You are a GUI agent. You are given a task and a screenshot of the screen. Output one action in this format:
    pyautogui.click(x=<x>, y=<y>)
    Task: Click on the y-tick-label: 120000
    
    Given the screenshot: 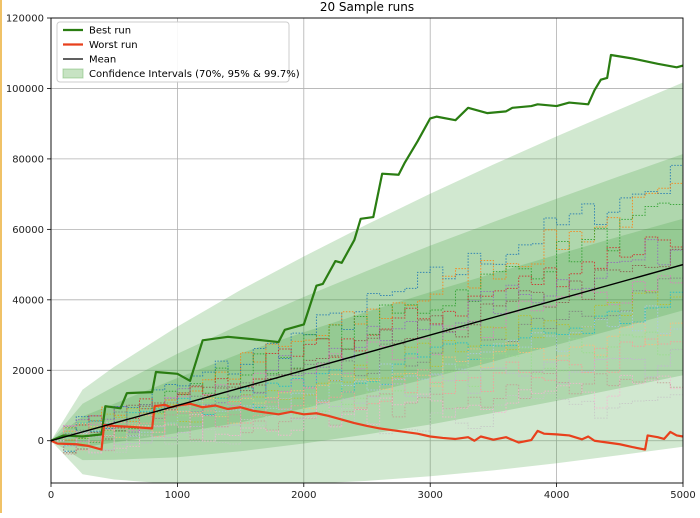 What is the action you would take?
    pyautogui.click(x=25, y=19)
    